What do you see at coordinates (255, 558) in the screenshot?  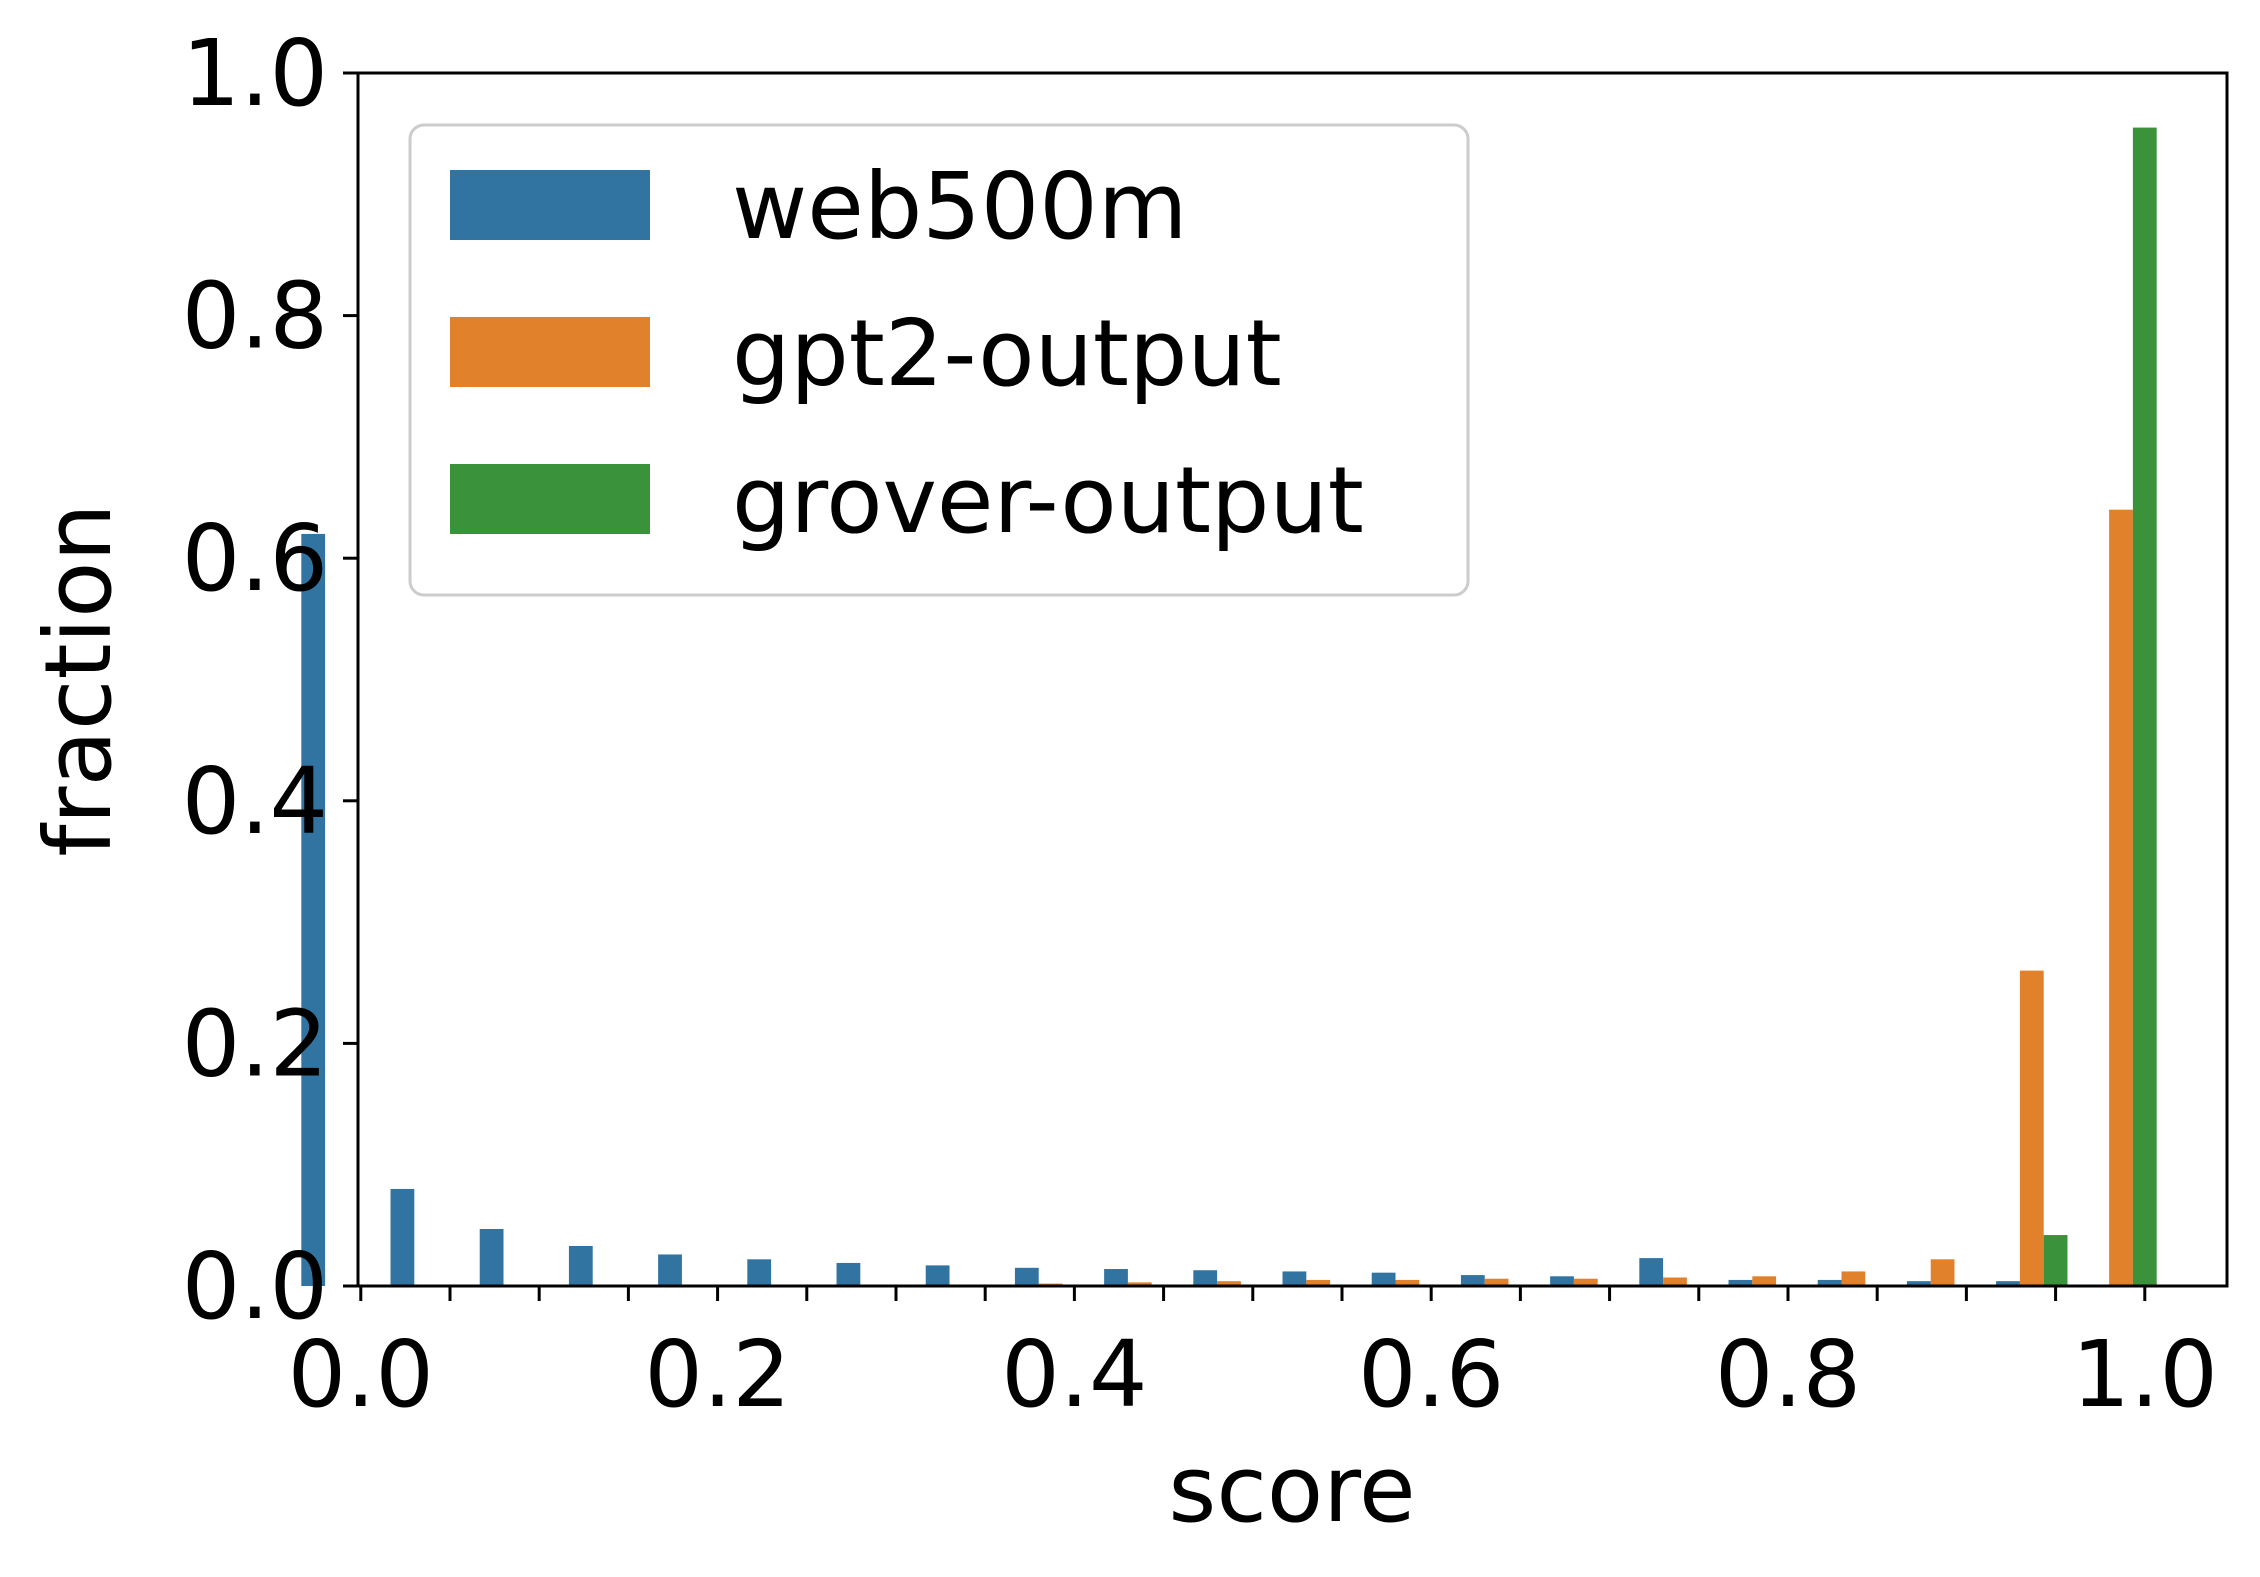 I see `y-tick-label: 0.6` at bounding box center [255, 558].